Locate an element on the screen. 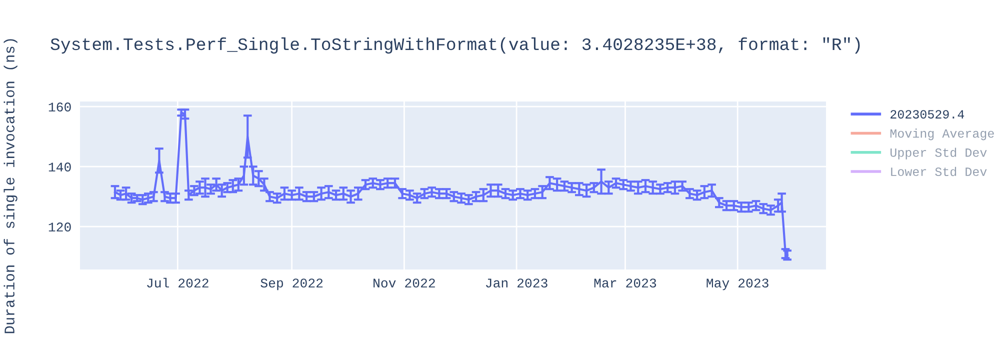  x-tick-label: Jan 2023 is located at coordinates (517, 283).